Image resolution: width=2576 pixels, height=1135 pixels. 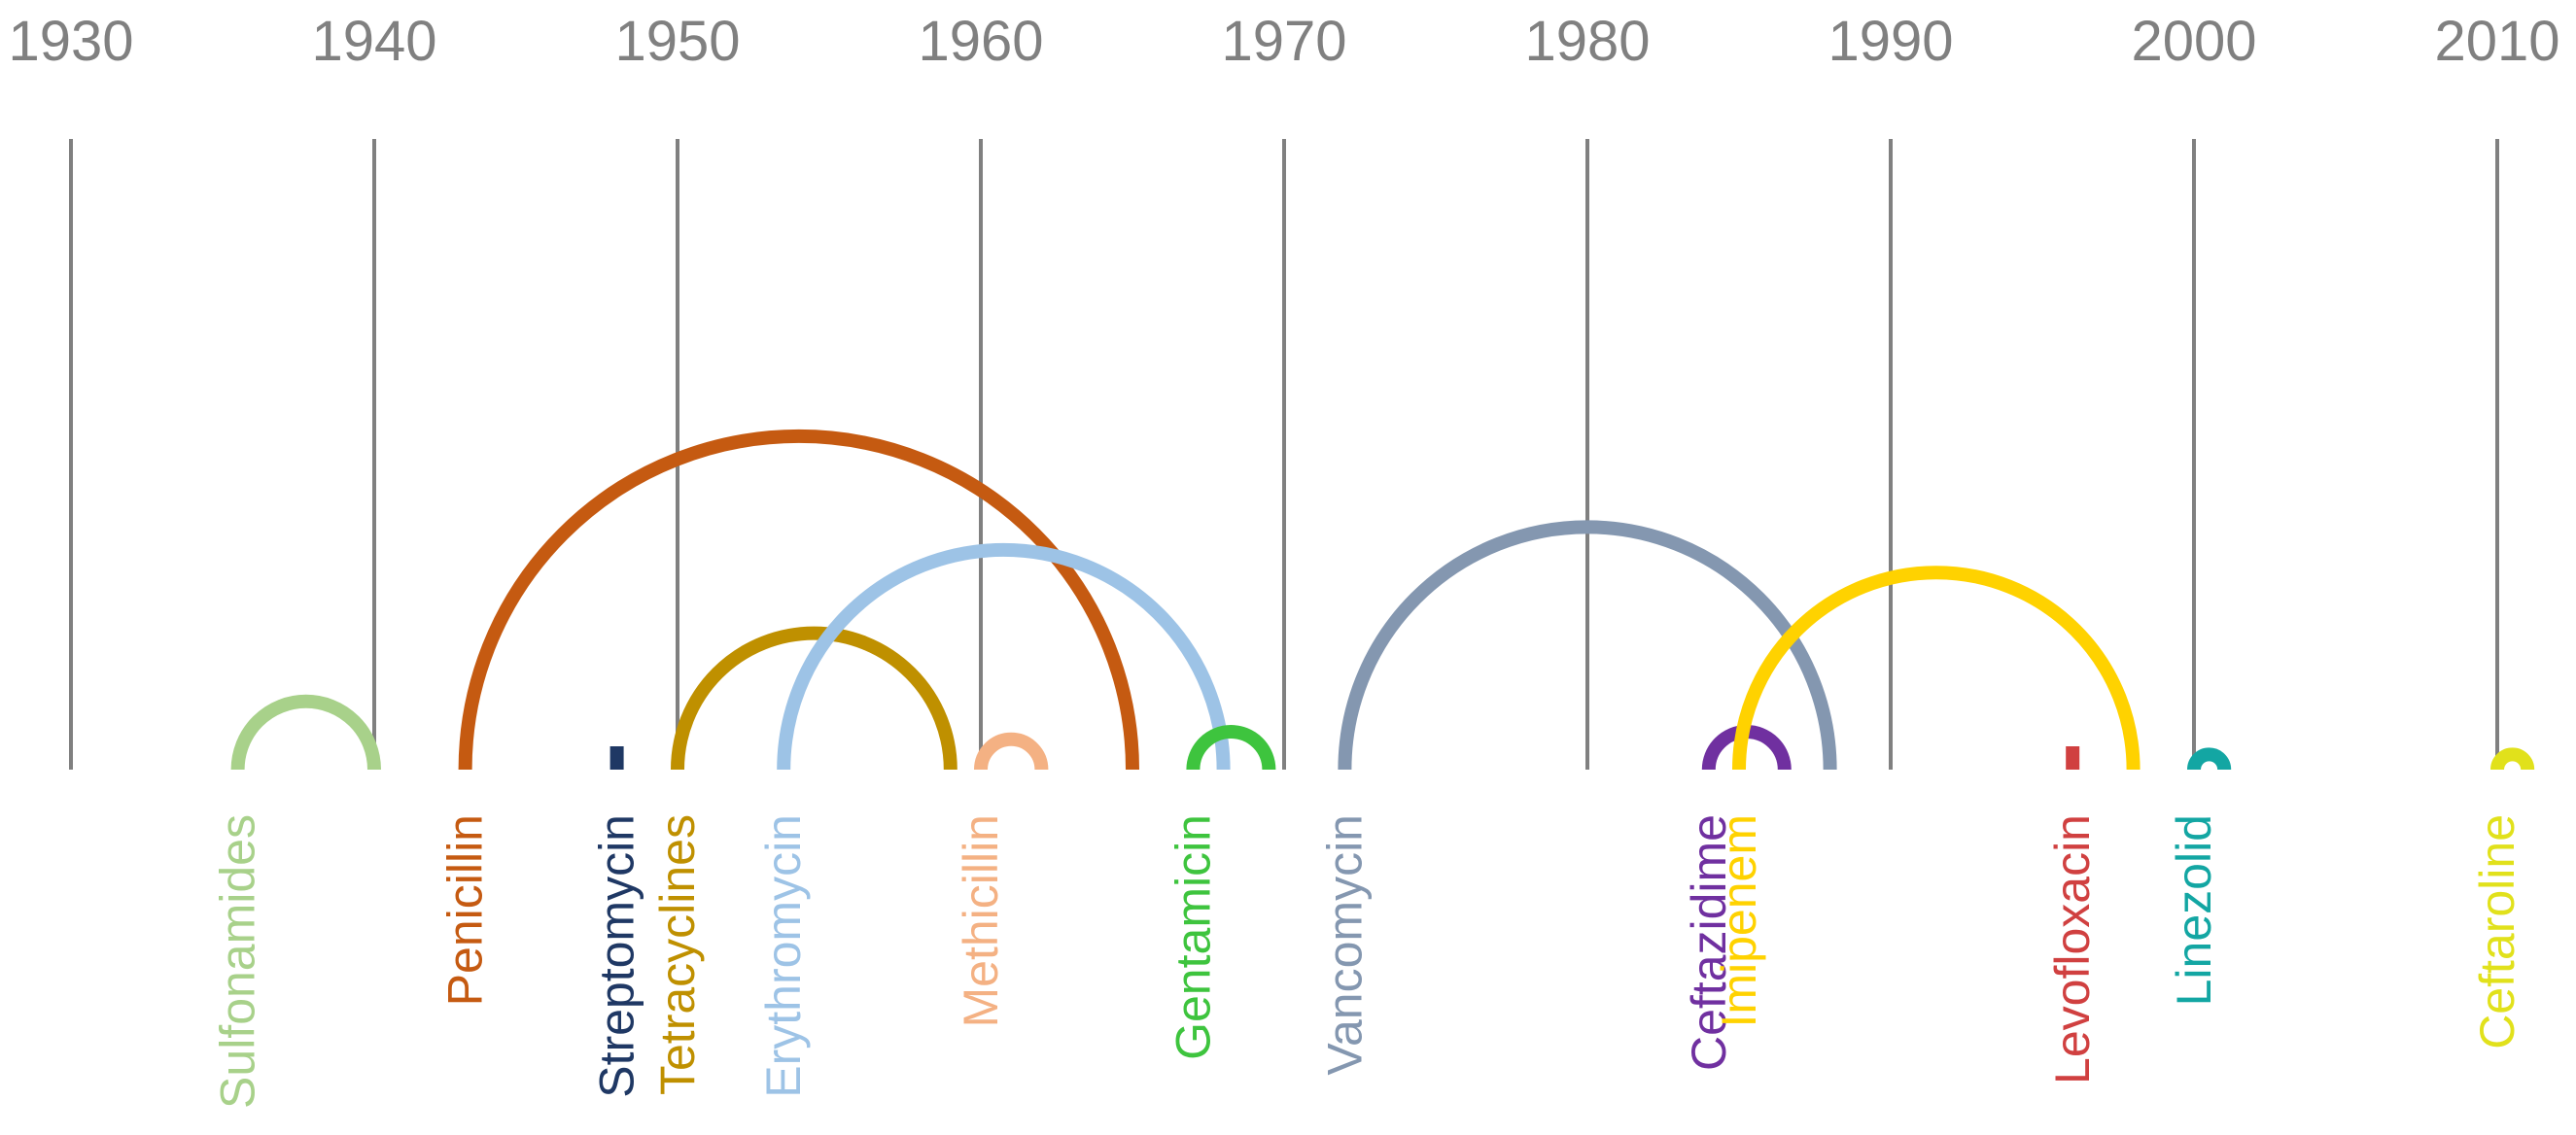 What do you see at coordinates (1587, 42) in the screenshot?
I see `year-label-1980: 1980` at bounding box center [1587, 42].